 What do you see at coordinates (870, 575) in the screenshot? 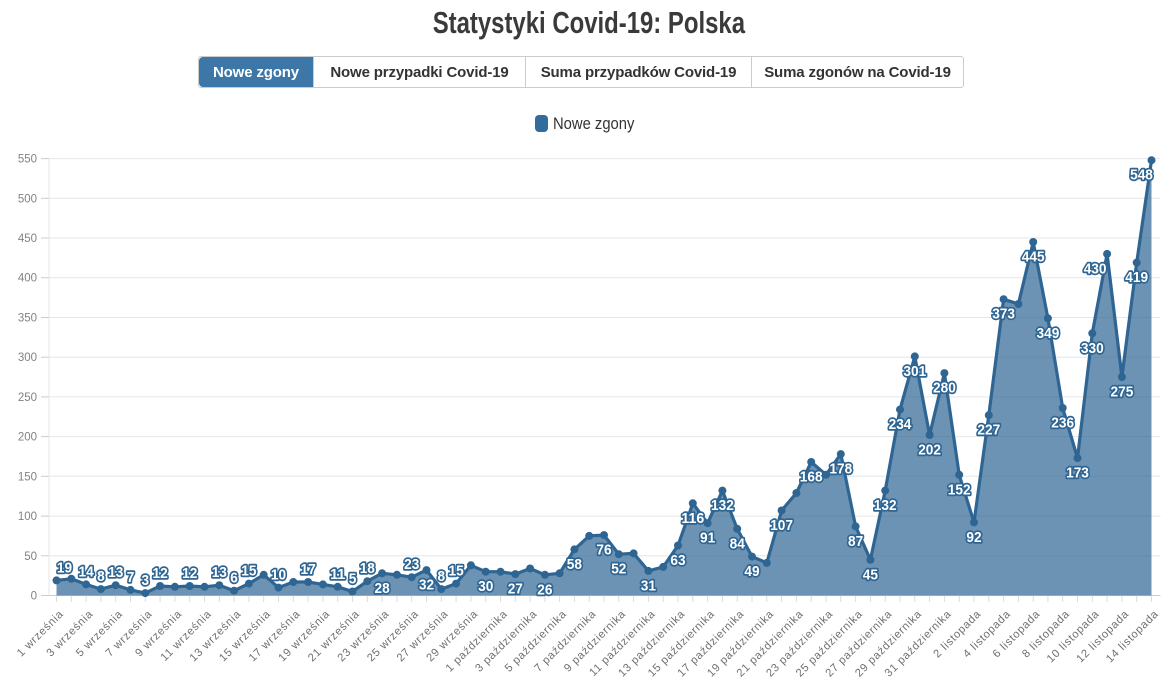
I see `svg-text: 45` at bounding box center [870, 575].